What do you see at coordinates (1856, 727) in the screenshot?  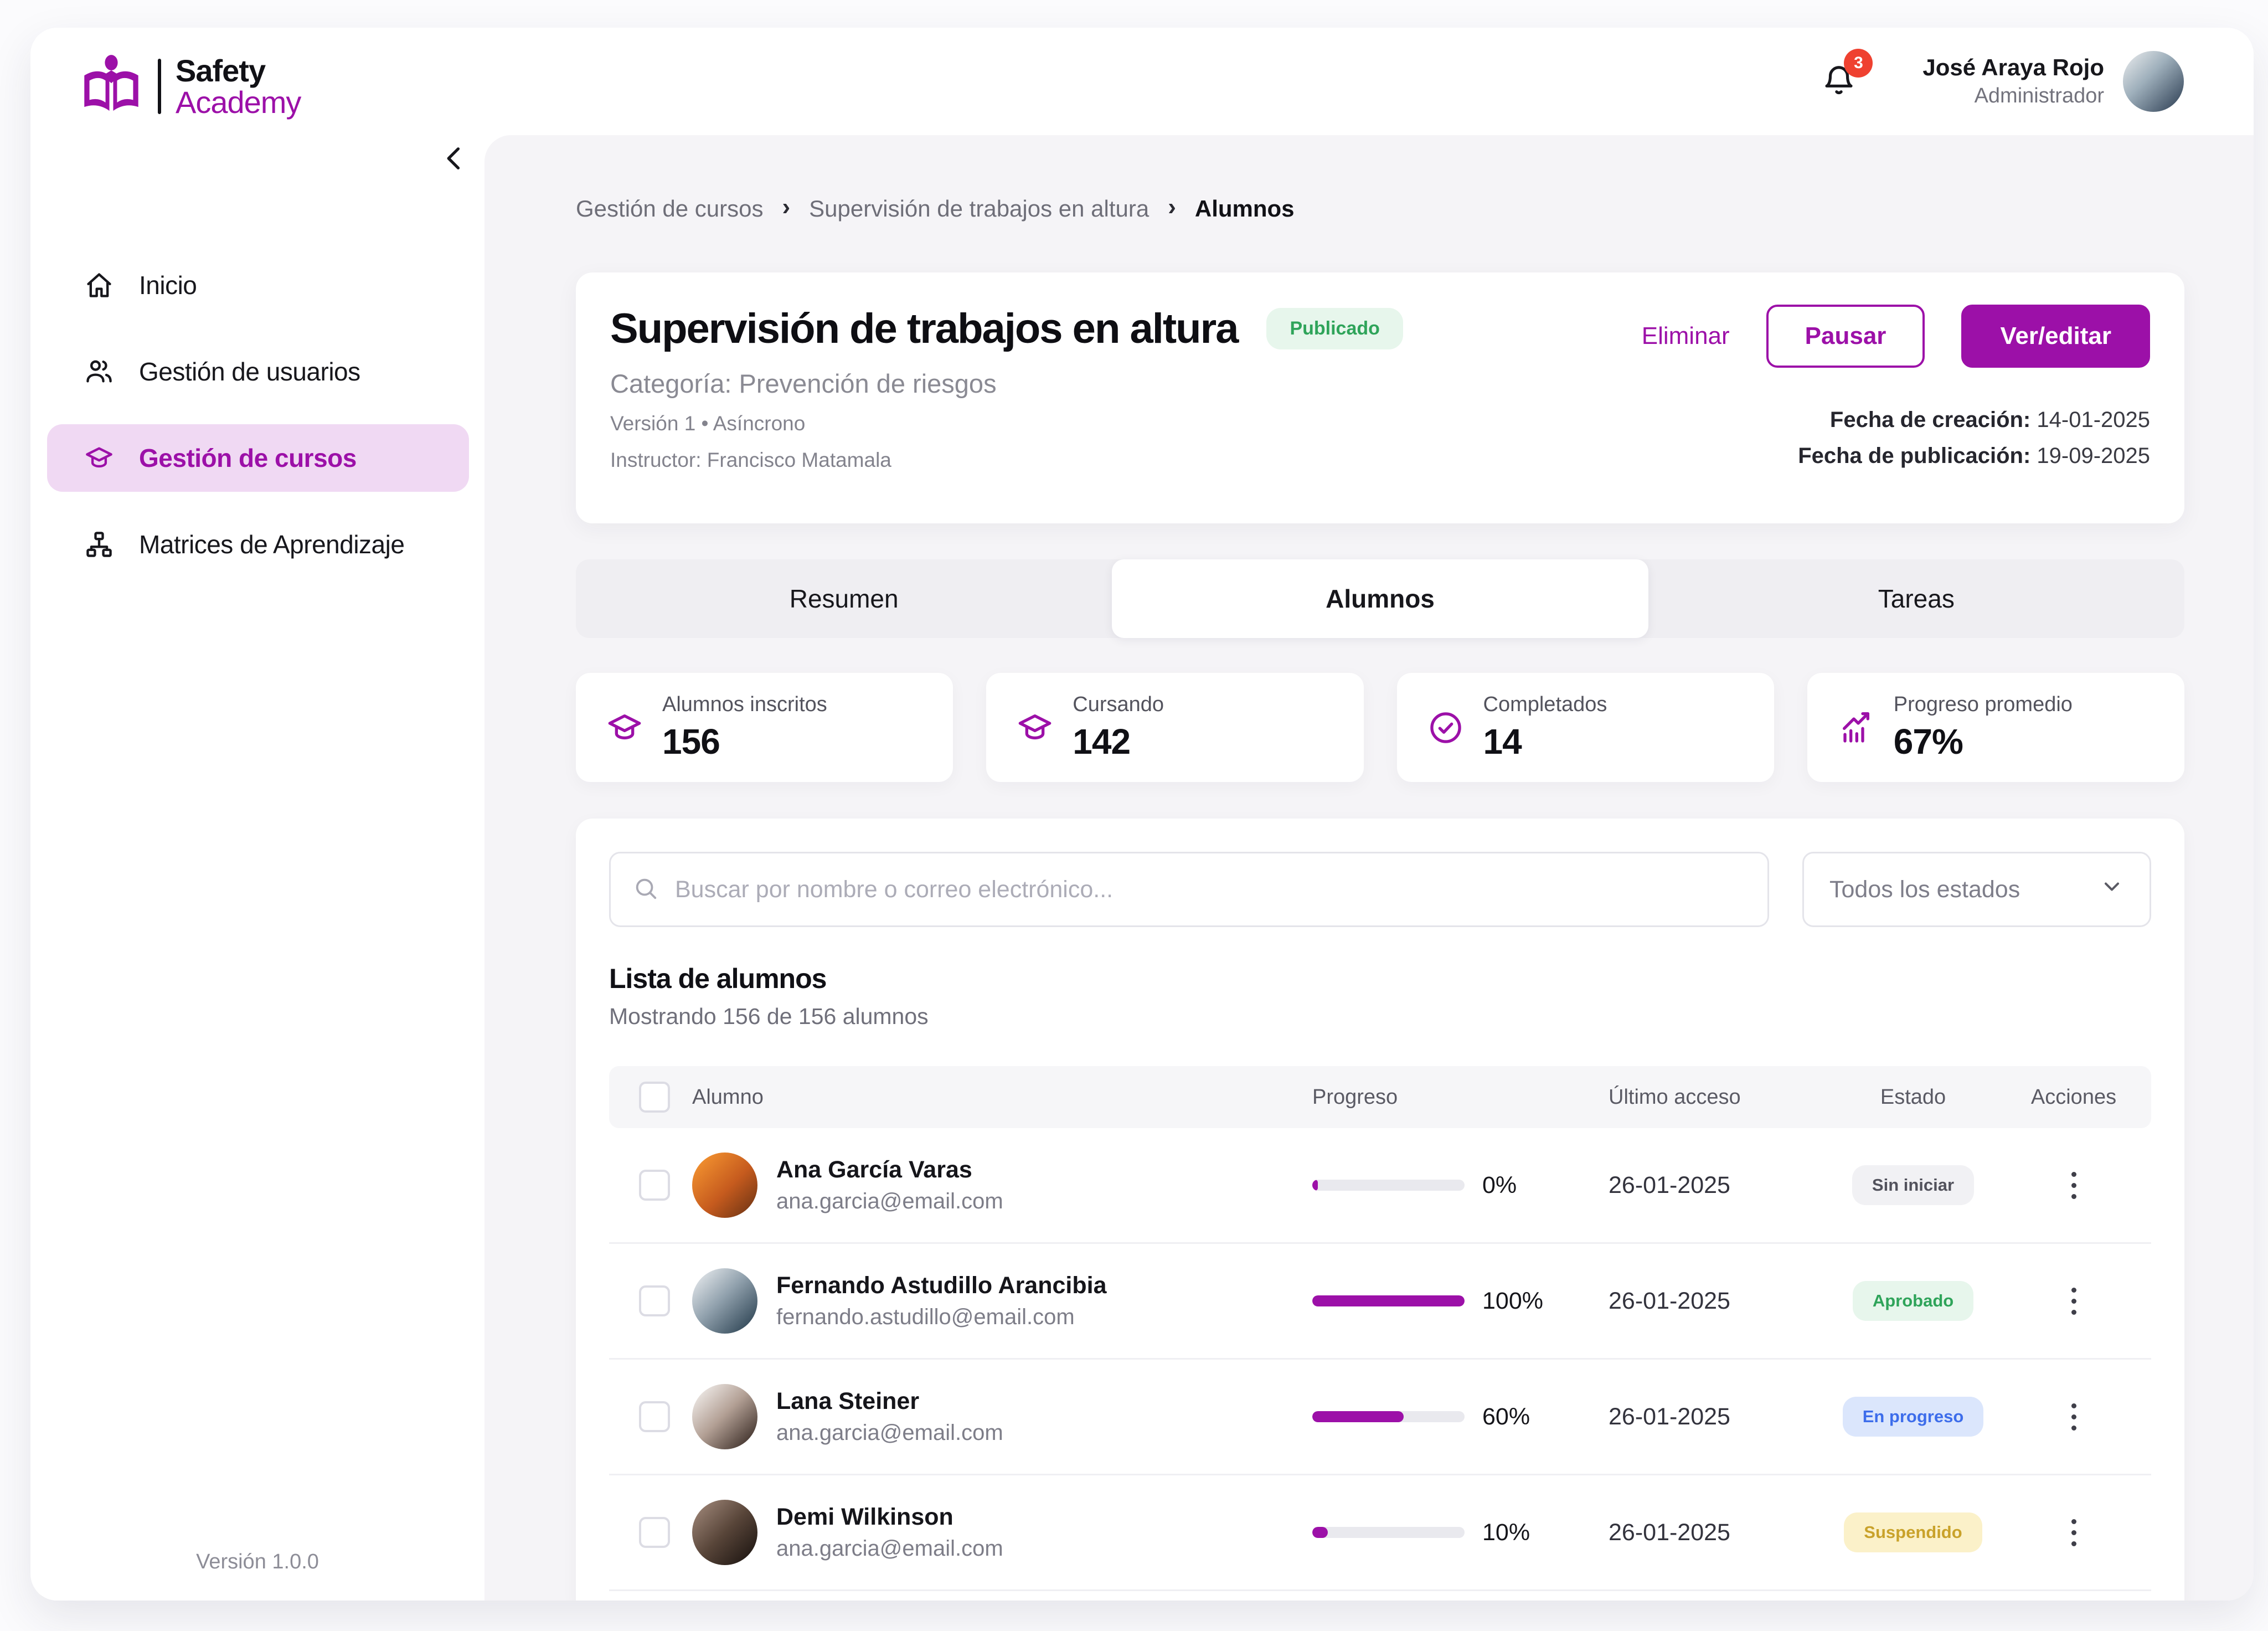 I see `chart-icon` at bounding box center [1856, 727].